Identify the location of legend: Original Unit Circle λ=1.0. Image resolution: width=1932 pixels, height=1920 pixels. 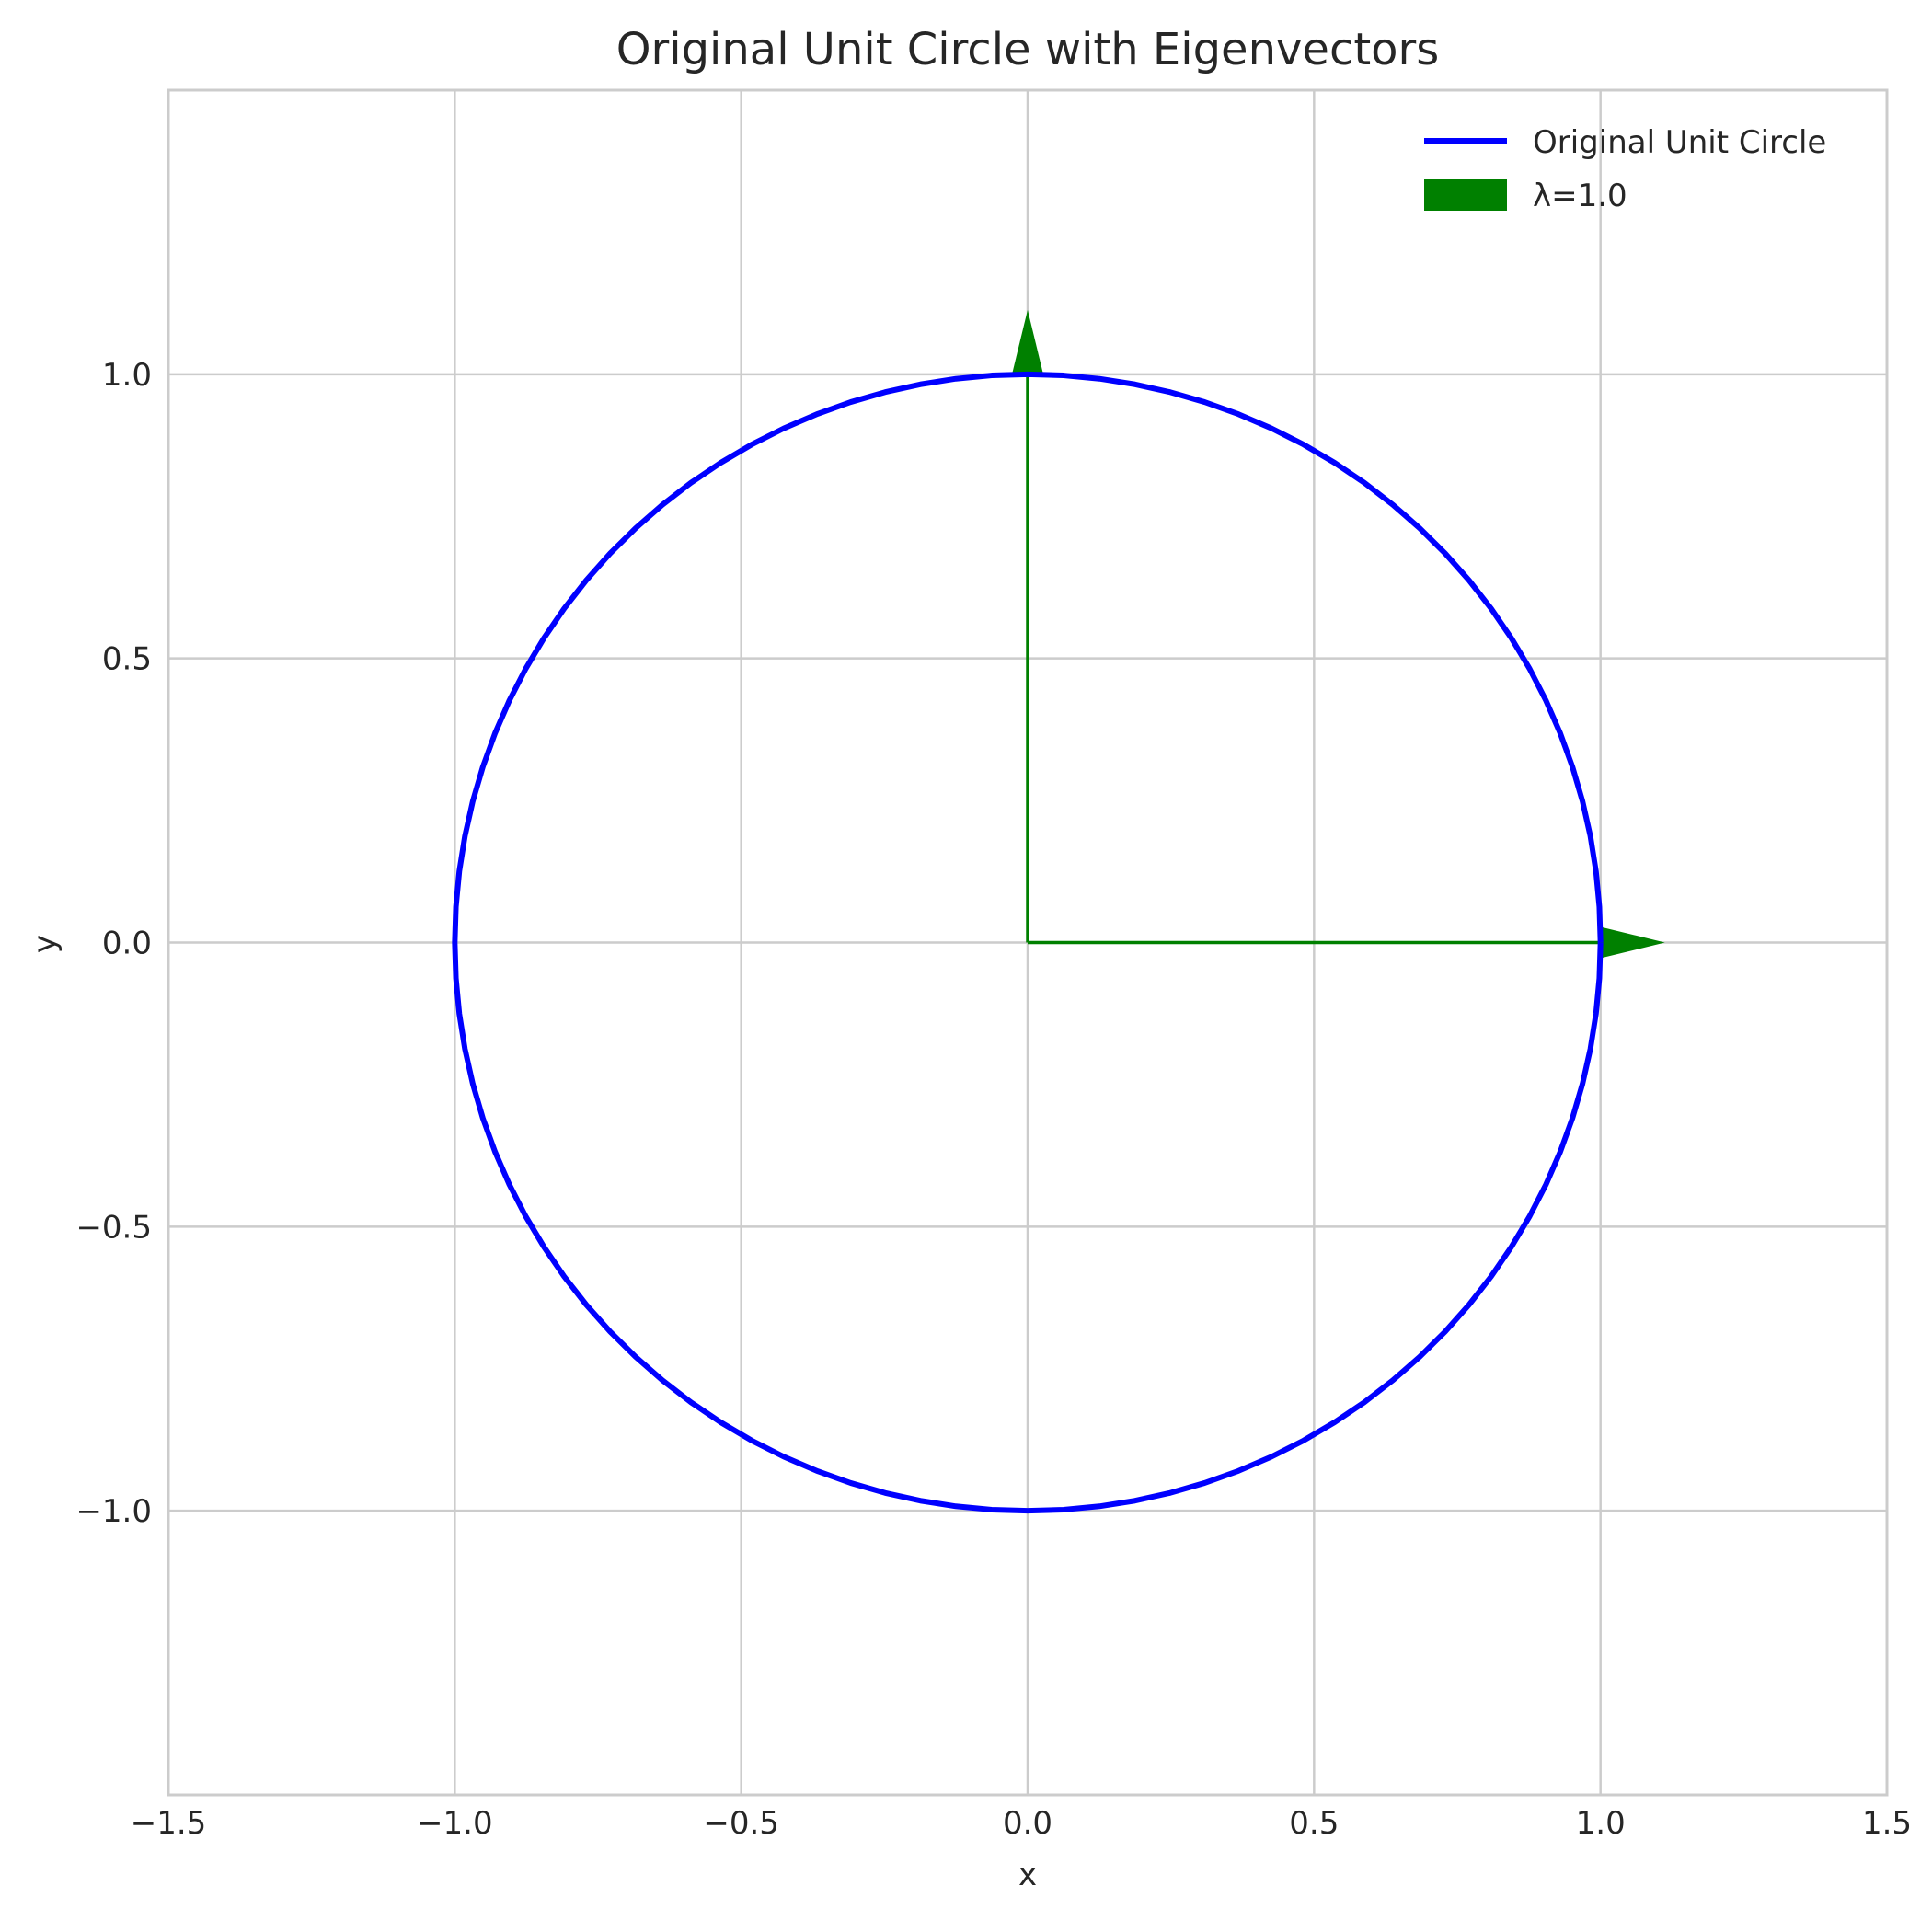
(1625, 169).